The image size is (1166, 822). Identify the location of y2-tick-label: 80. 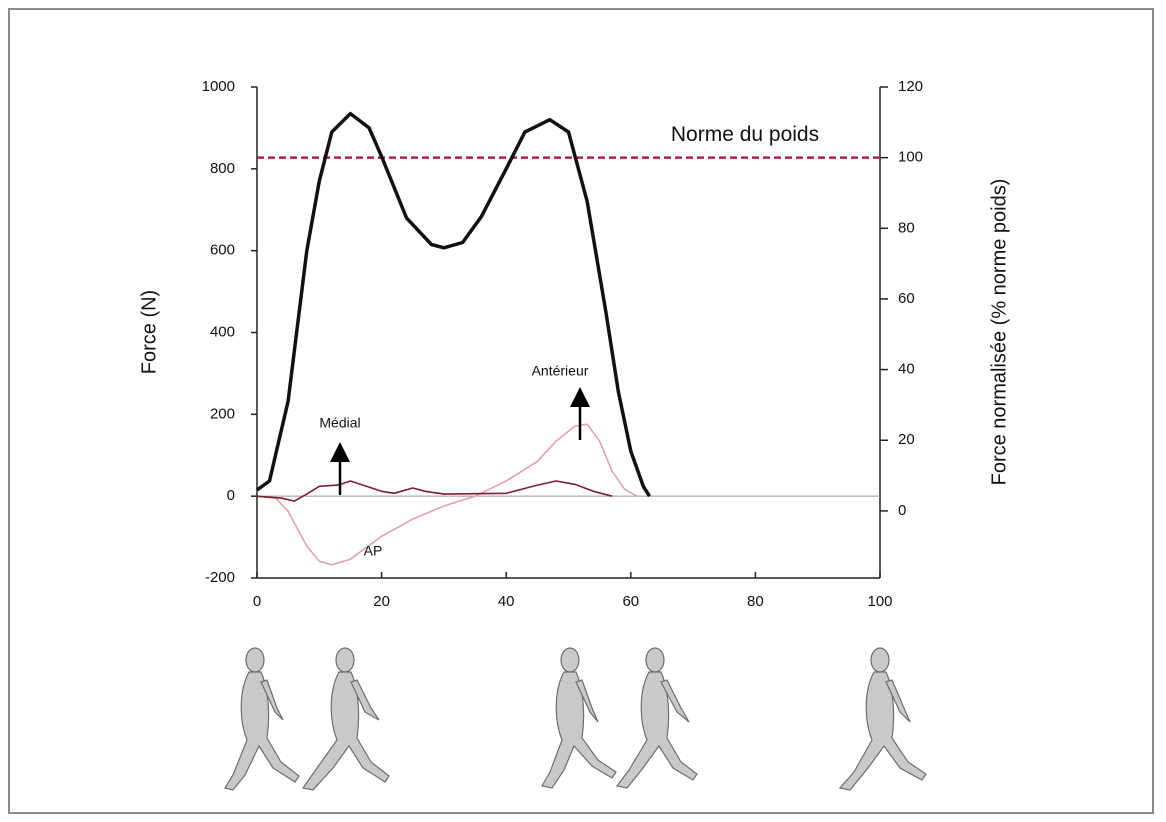
(906, 227).